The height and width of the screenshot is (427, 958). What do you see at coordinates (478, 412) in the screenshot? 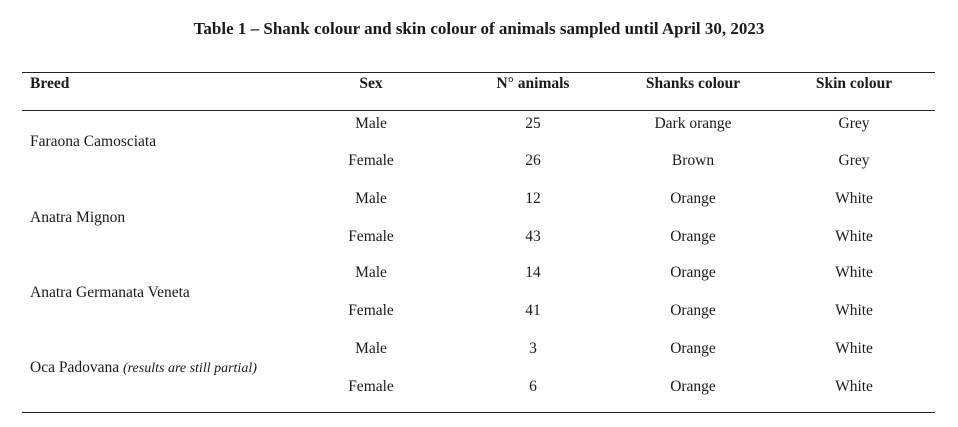
I see `table-rule-bottom` at bounding box center [478, 412].